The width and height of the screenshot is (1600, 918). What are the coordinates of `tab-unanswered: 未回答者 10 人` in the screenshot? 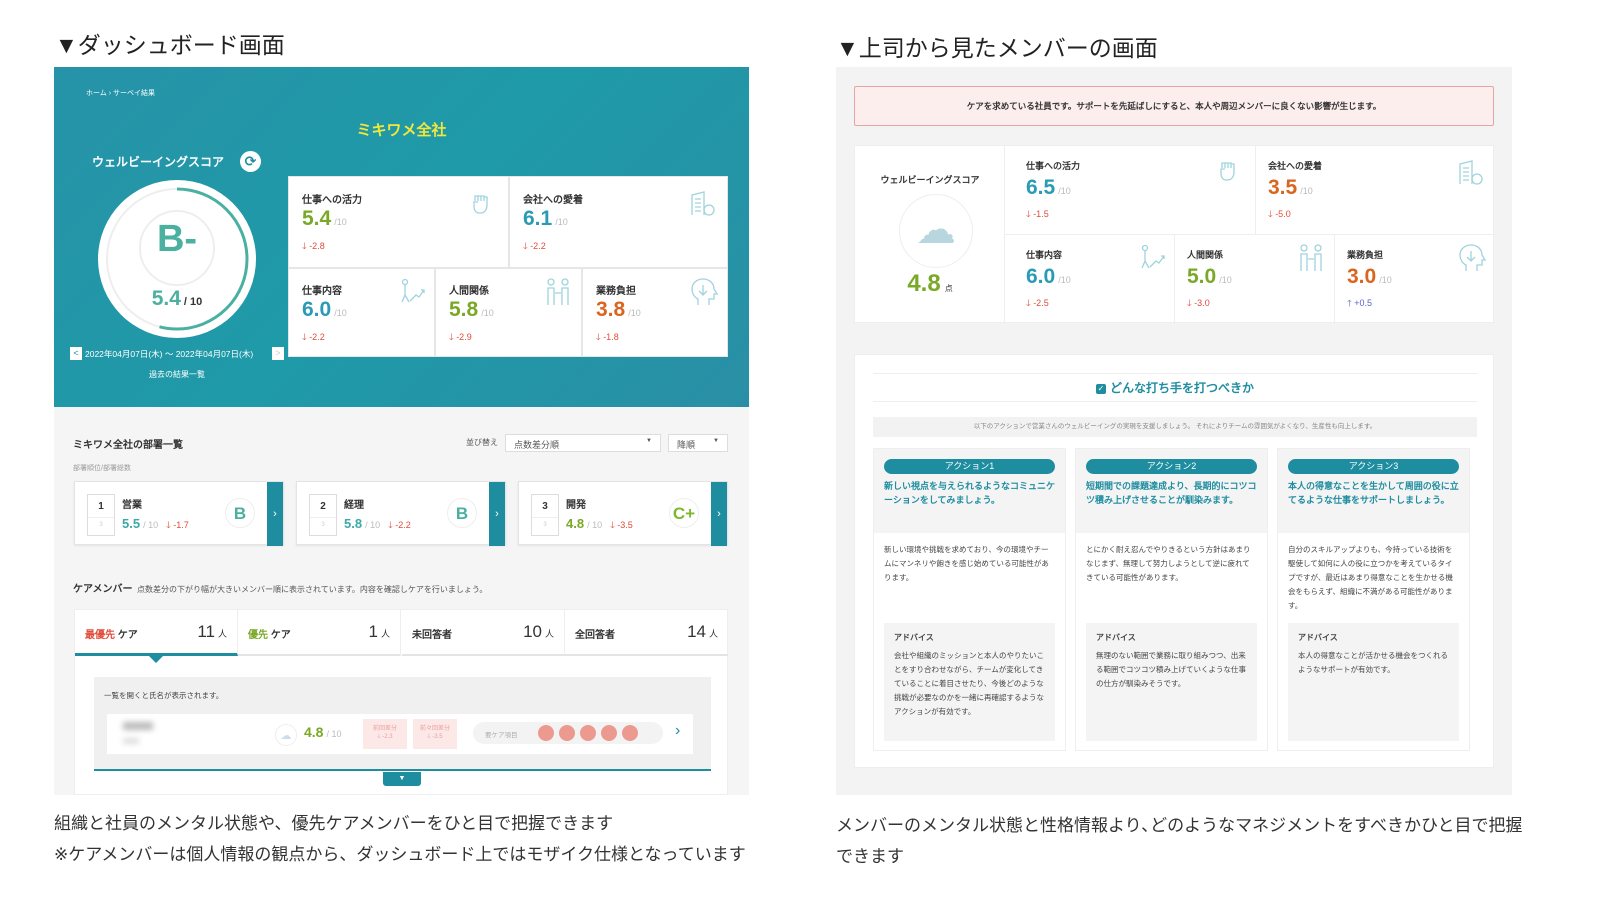 It's located at (483, 633).